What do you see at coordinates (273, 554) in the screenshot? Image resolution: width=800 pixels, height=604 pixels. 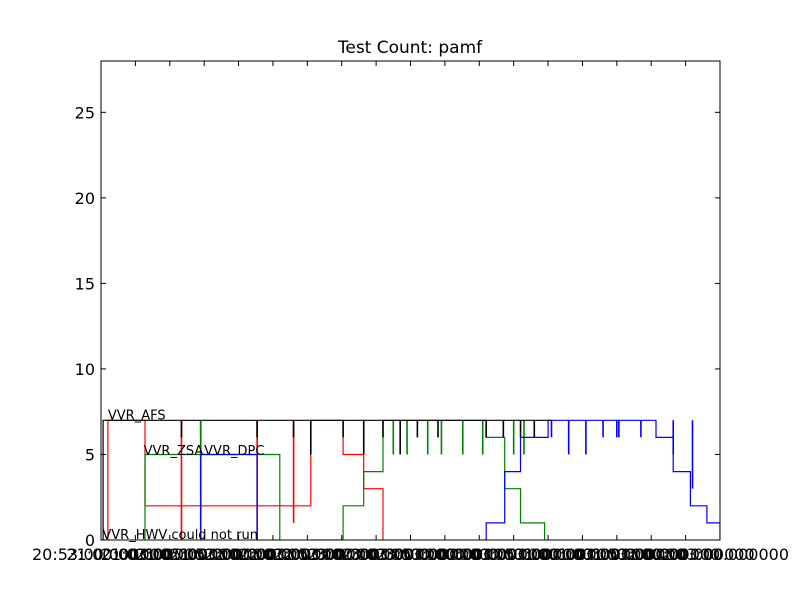 I see `x-tick-label: 22:00:00.000000` at bounding box center [273, 554].